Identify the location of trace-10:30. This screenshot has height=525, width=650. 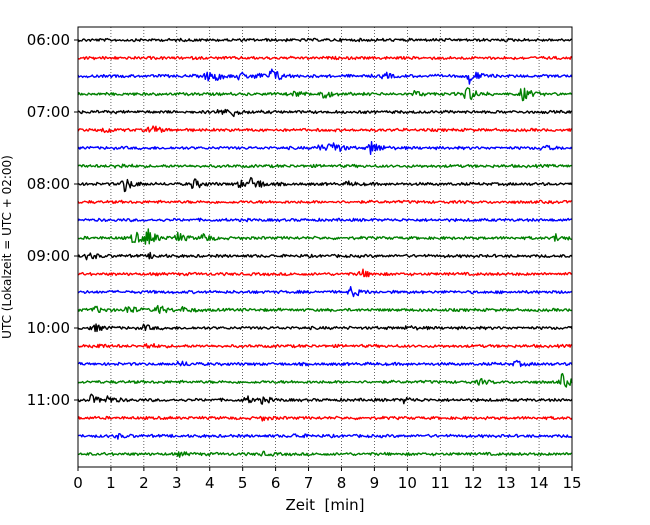
(325, 363).